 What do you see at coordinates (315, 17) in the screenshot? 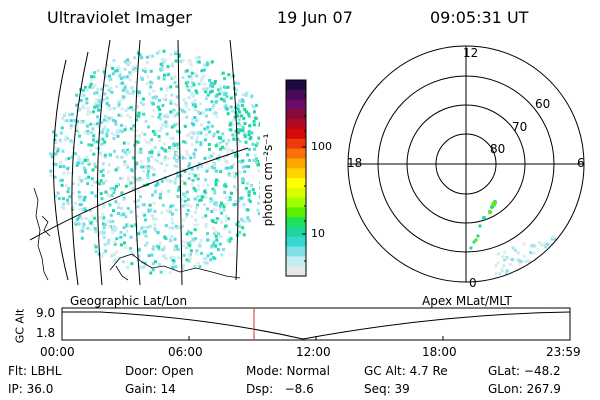
I see `date-label: 19 Jun 07` at bounding box center [315, 17].